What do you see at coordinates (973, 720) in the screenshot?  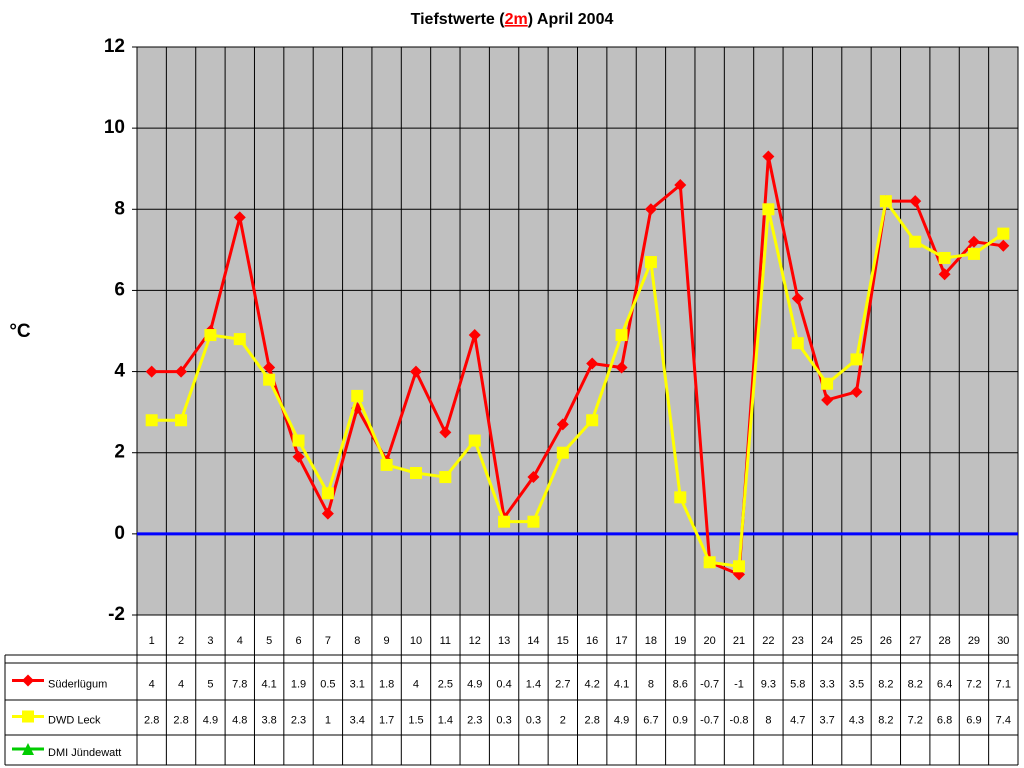 I see `table-value: 6.9` at bounding box center [973, 720].